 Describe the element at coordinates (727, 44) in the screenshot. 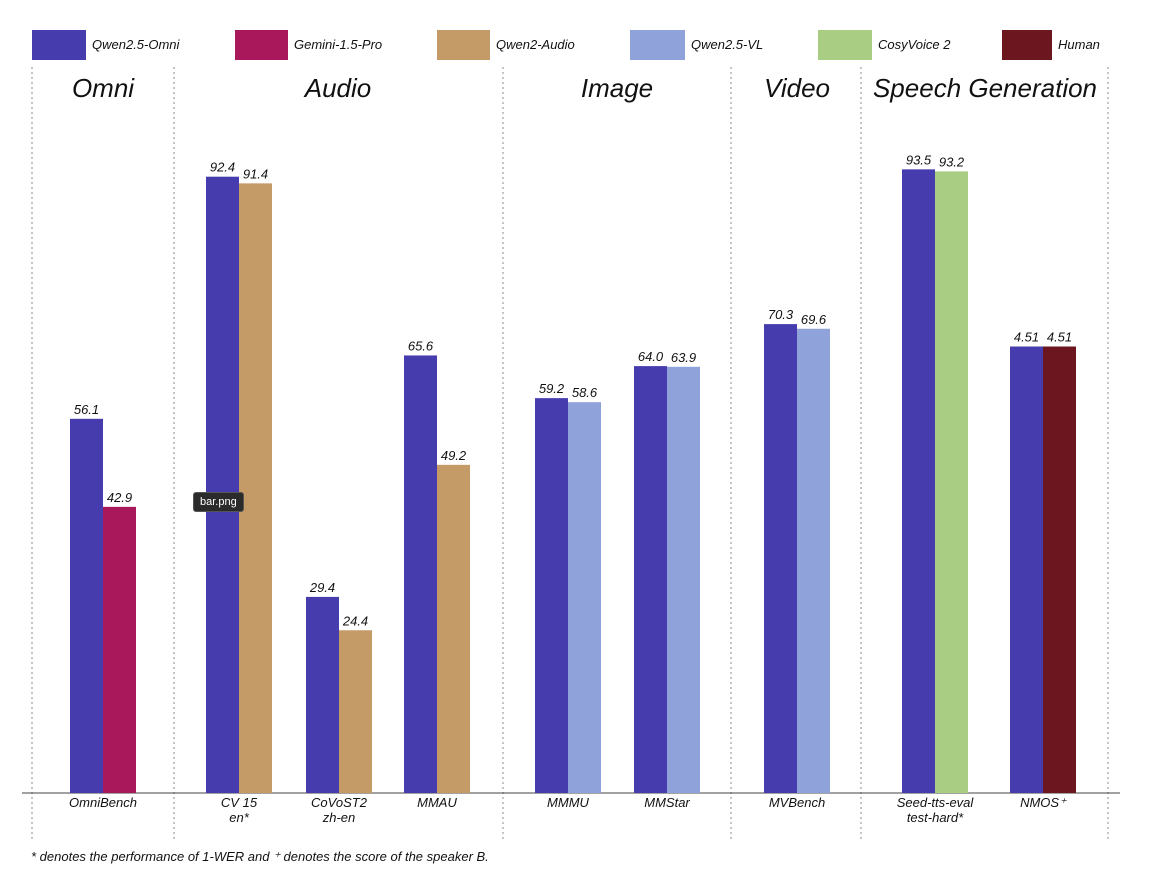

I see `legend-label: Qwen2.5-VL` at that location.